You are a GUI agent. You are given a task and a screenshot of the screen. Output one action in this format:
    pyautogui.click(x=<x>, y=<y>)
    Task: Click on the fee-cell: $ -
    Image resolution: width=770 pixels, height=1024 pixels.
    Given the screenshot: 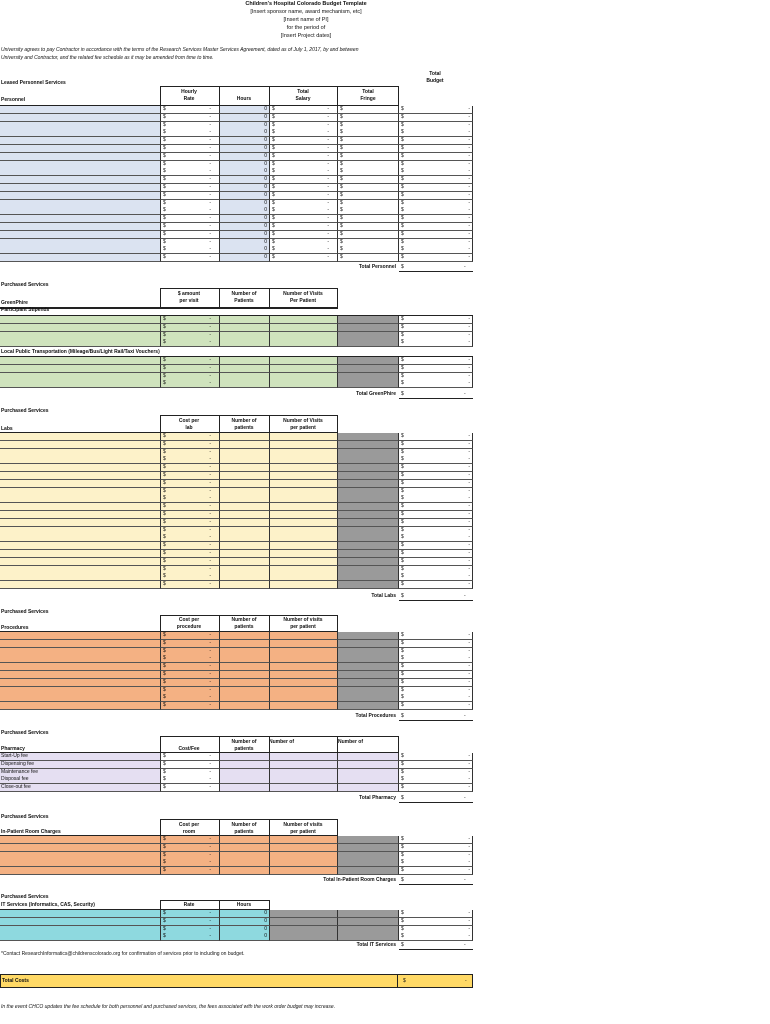 What is the action you would take?
    pyautogui.click(x=190, y=772)
    